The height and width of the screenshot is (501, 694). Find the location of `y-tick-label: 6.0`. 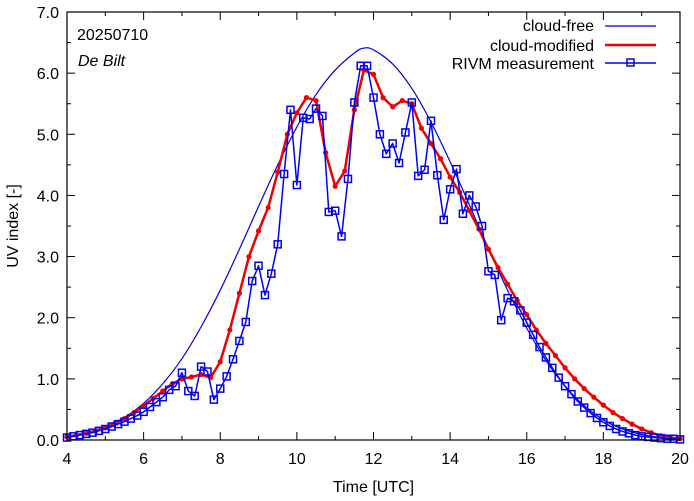

y-tick-label: 6.0 is located at coordinates (48, 74).